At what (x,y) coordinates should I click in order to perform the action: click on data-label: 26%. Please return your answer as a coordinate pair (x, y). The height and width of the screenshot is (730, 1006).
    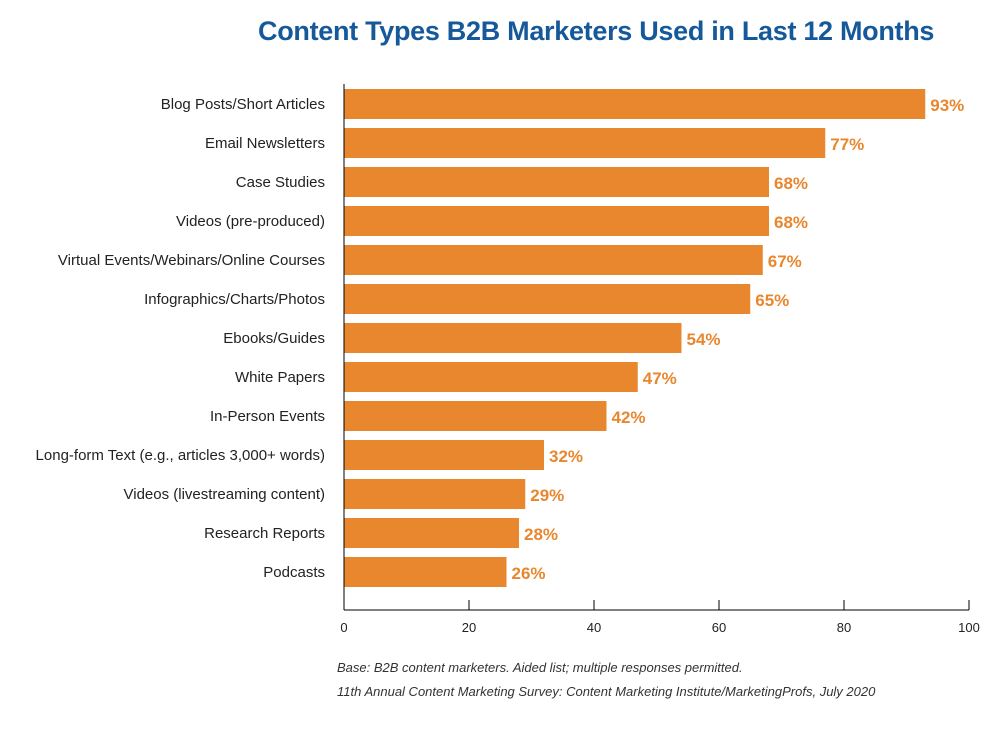
    Looking at the image, I should click on (529, 573).